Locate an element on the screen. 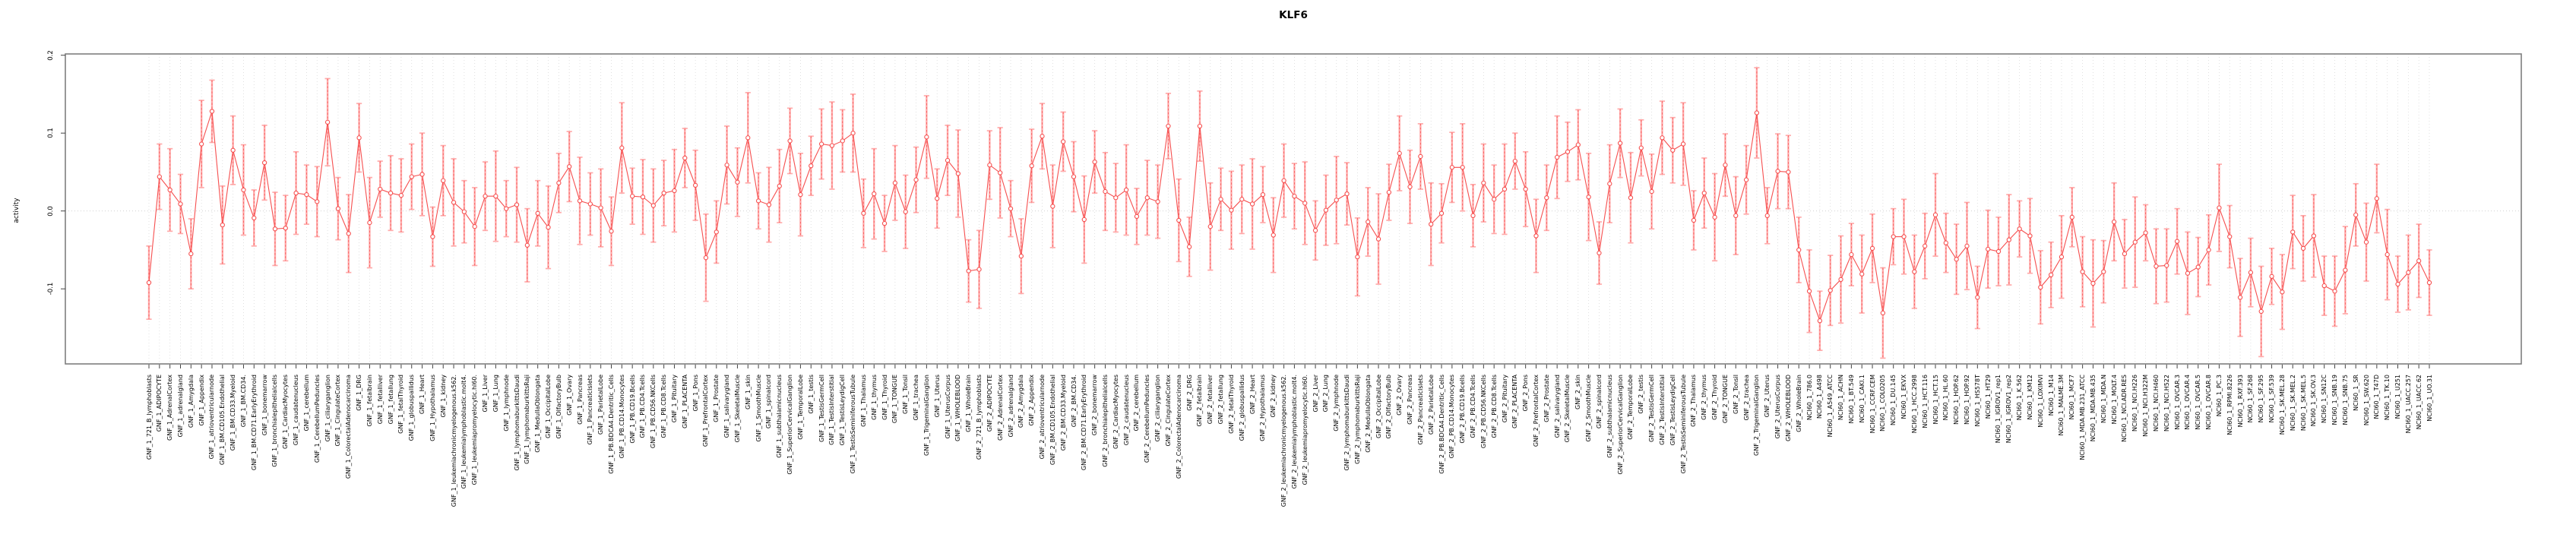 The height and width of the screenshot is (547, 2576). x-axis-label: GNF_1_TestisGermCell is located at coordinates (822, 409).